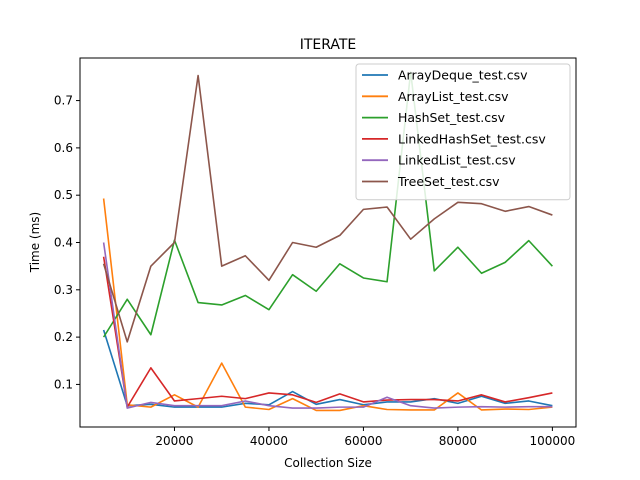 The image size is (640, 480). What do you see at coordinates (63, 384) in the screenshot?
I see `y-tick-label: 0.1` at bounding box center [63, 384].